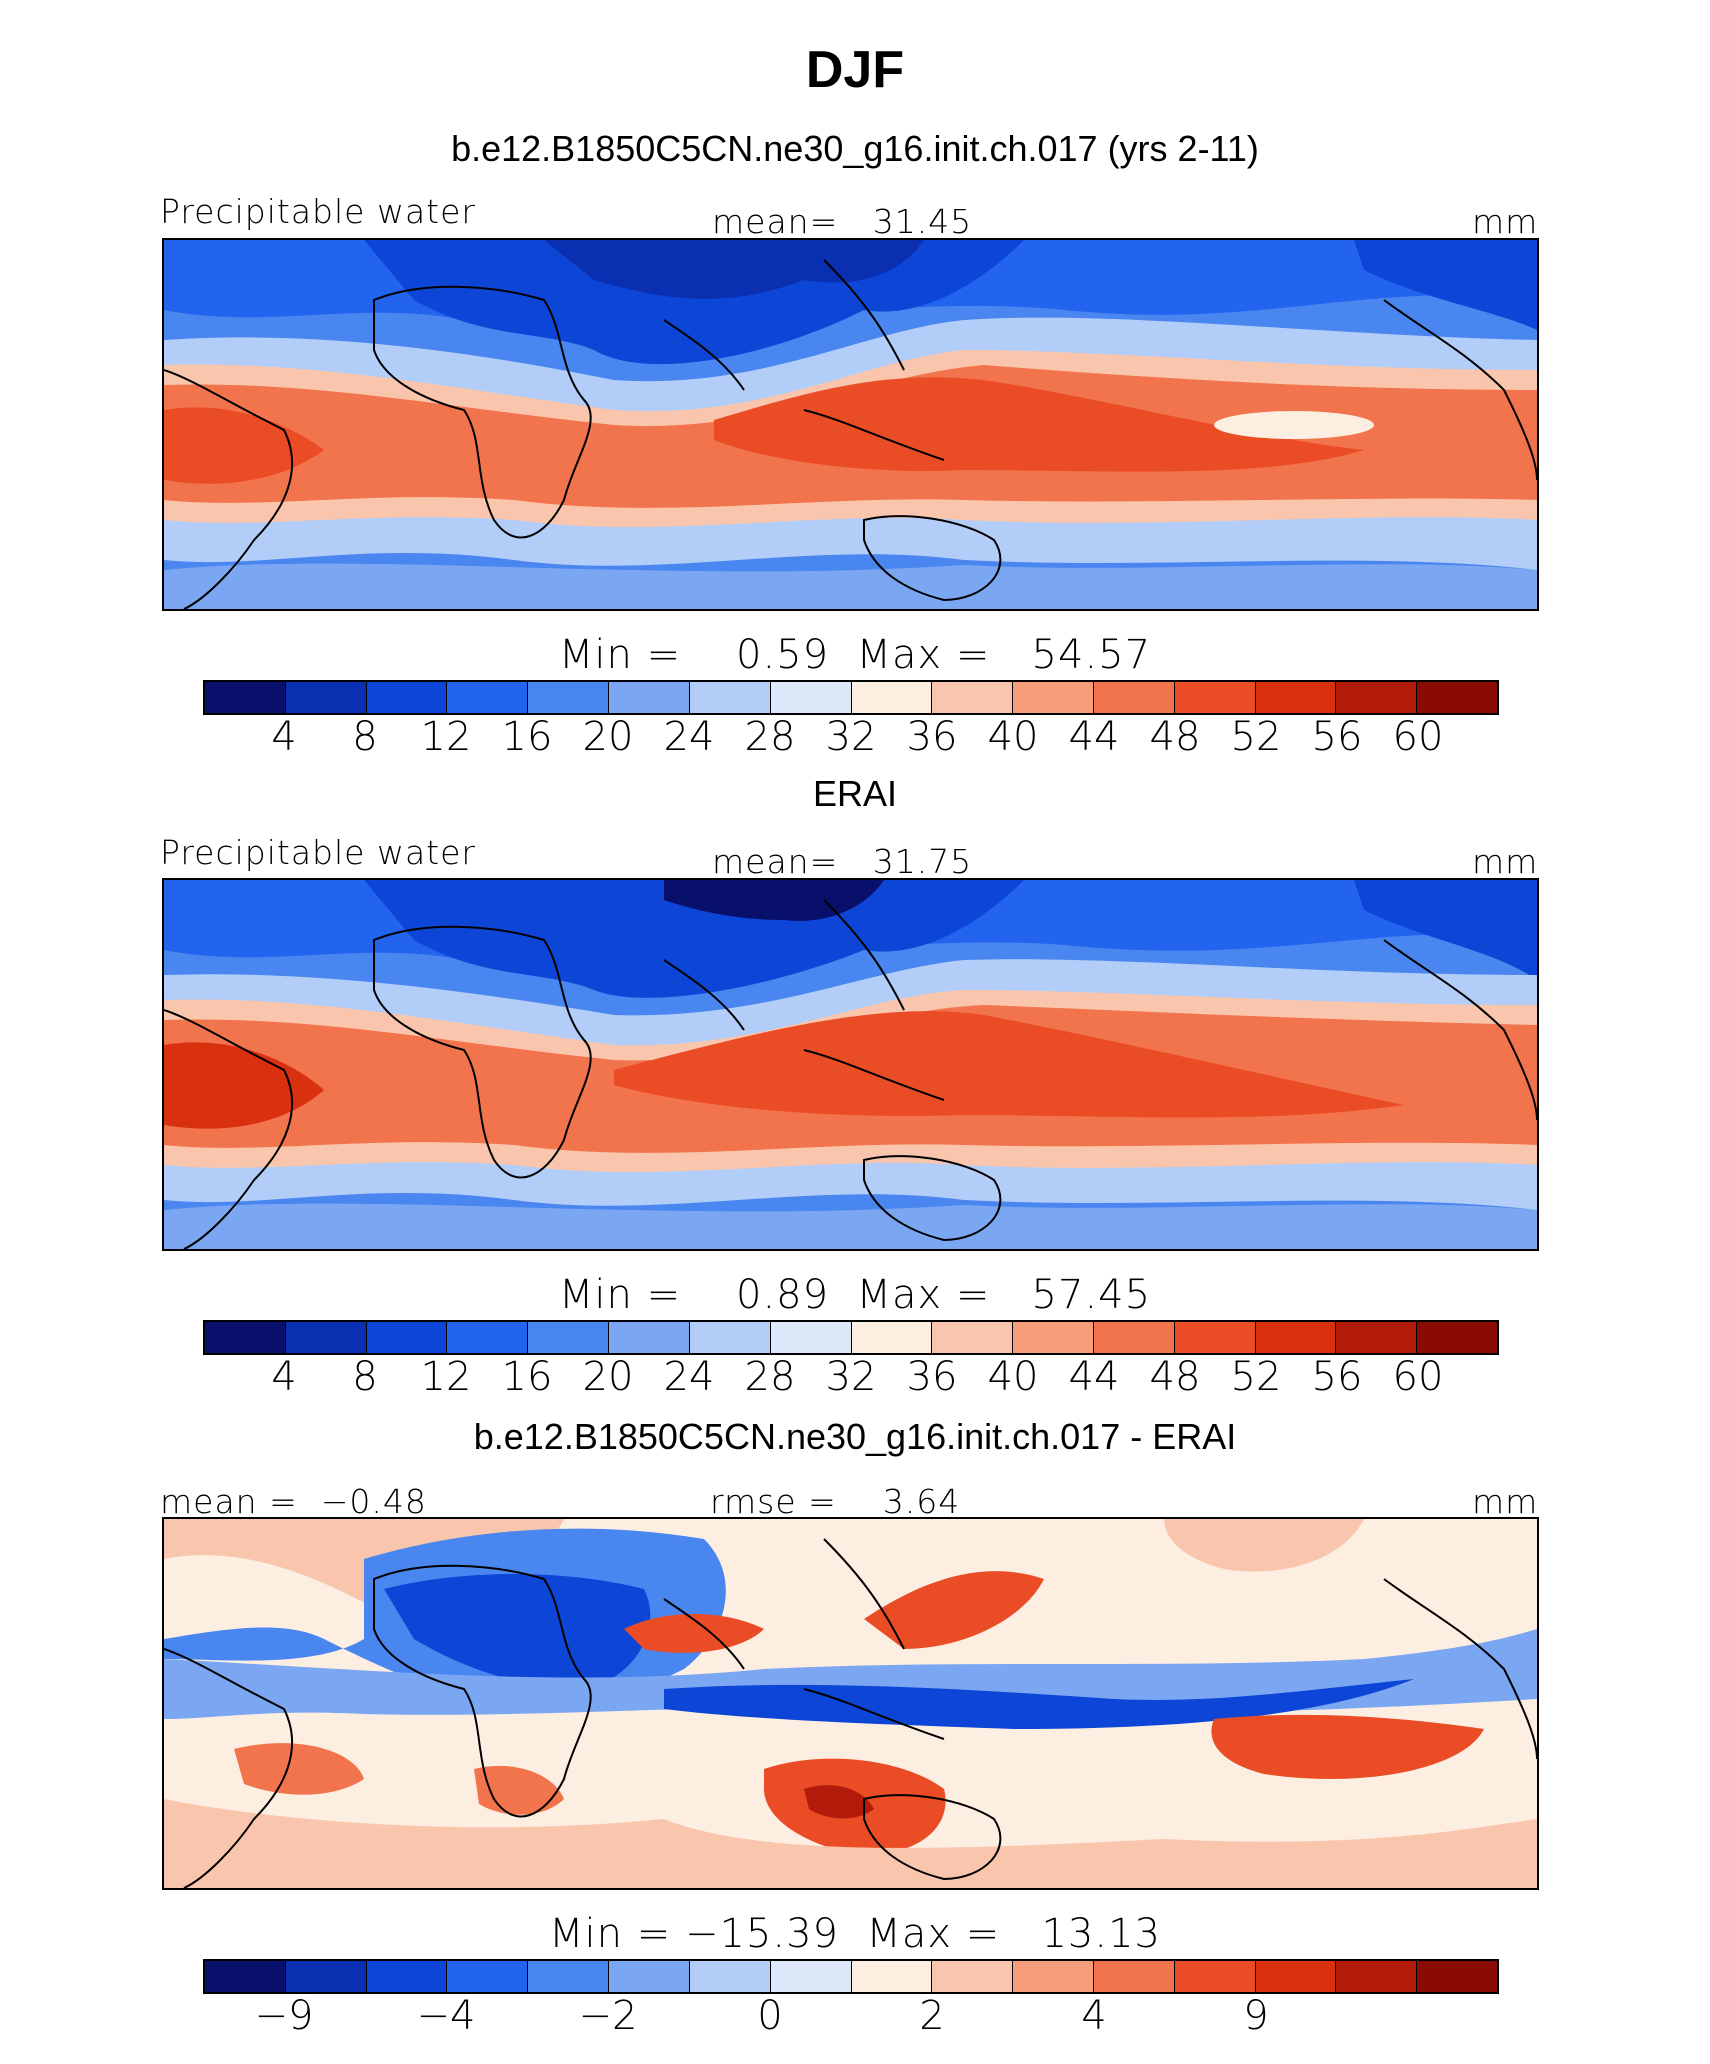 The image size is (1710, 2064). I want to click on panel2-colorbar-tick-label: 56, so click(1337, 1377).